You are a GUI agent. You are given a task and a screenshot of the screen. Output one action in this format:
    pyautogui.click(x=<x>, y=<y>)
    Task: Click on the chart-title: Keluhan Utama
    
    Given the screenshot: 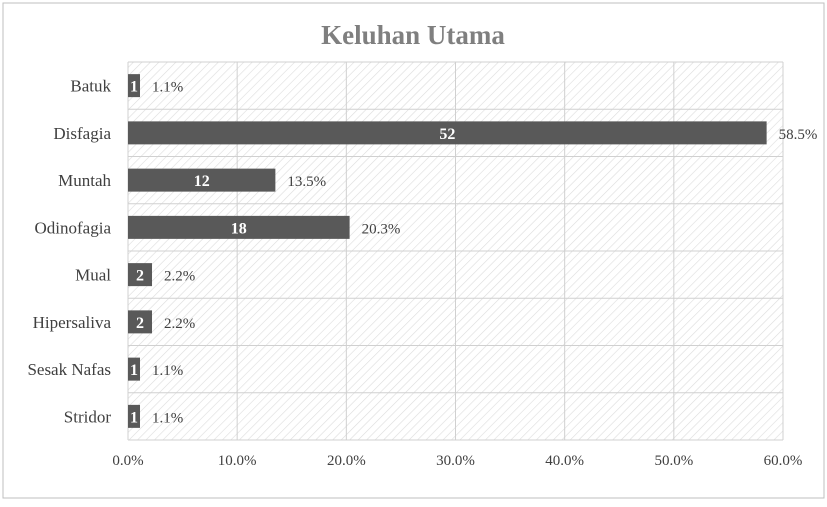 What is the action you would take?
    pyautogui.click(x=413, y=35)
    